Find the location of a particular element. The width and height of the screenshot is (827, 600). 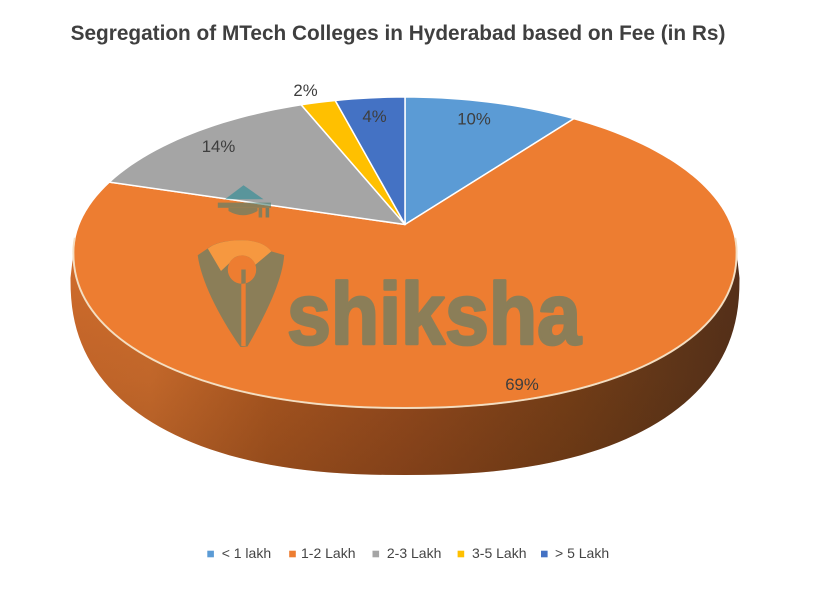

svg-text: 4% is located at coordinates (374, 116).